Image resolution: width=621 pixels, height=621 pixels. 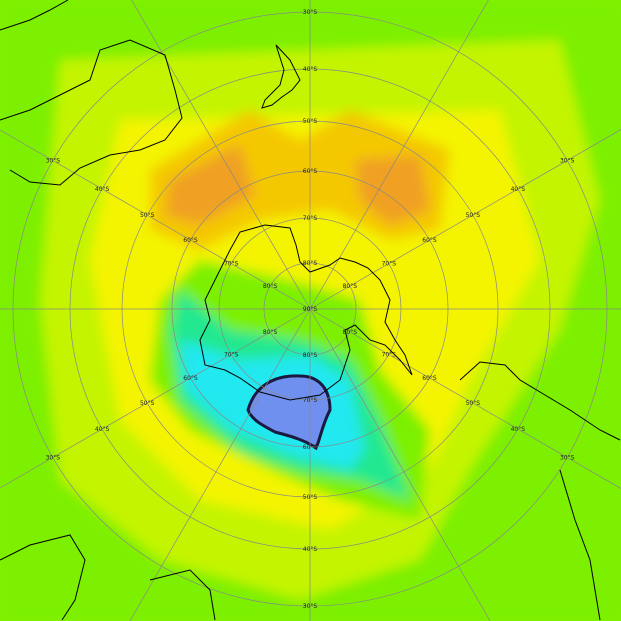 I want to click on new-zealand-coast, so click(x=281, y=76).